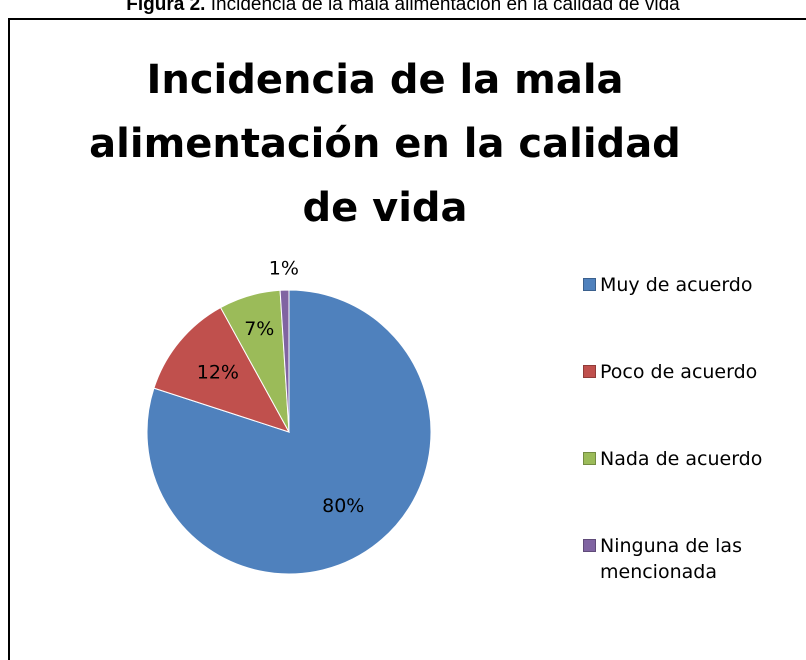 Image resolution: width=806 pixels, height=660 pixels. Describe the element at coordinates (343, 506) in the screenshot. I see `data-label: 80%` at that location.